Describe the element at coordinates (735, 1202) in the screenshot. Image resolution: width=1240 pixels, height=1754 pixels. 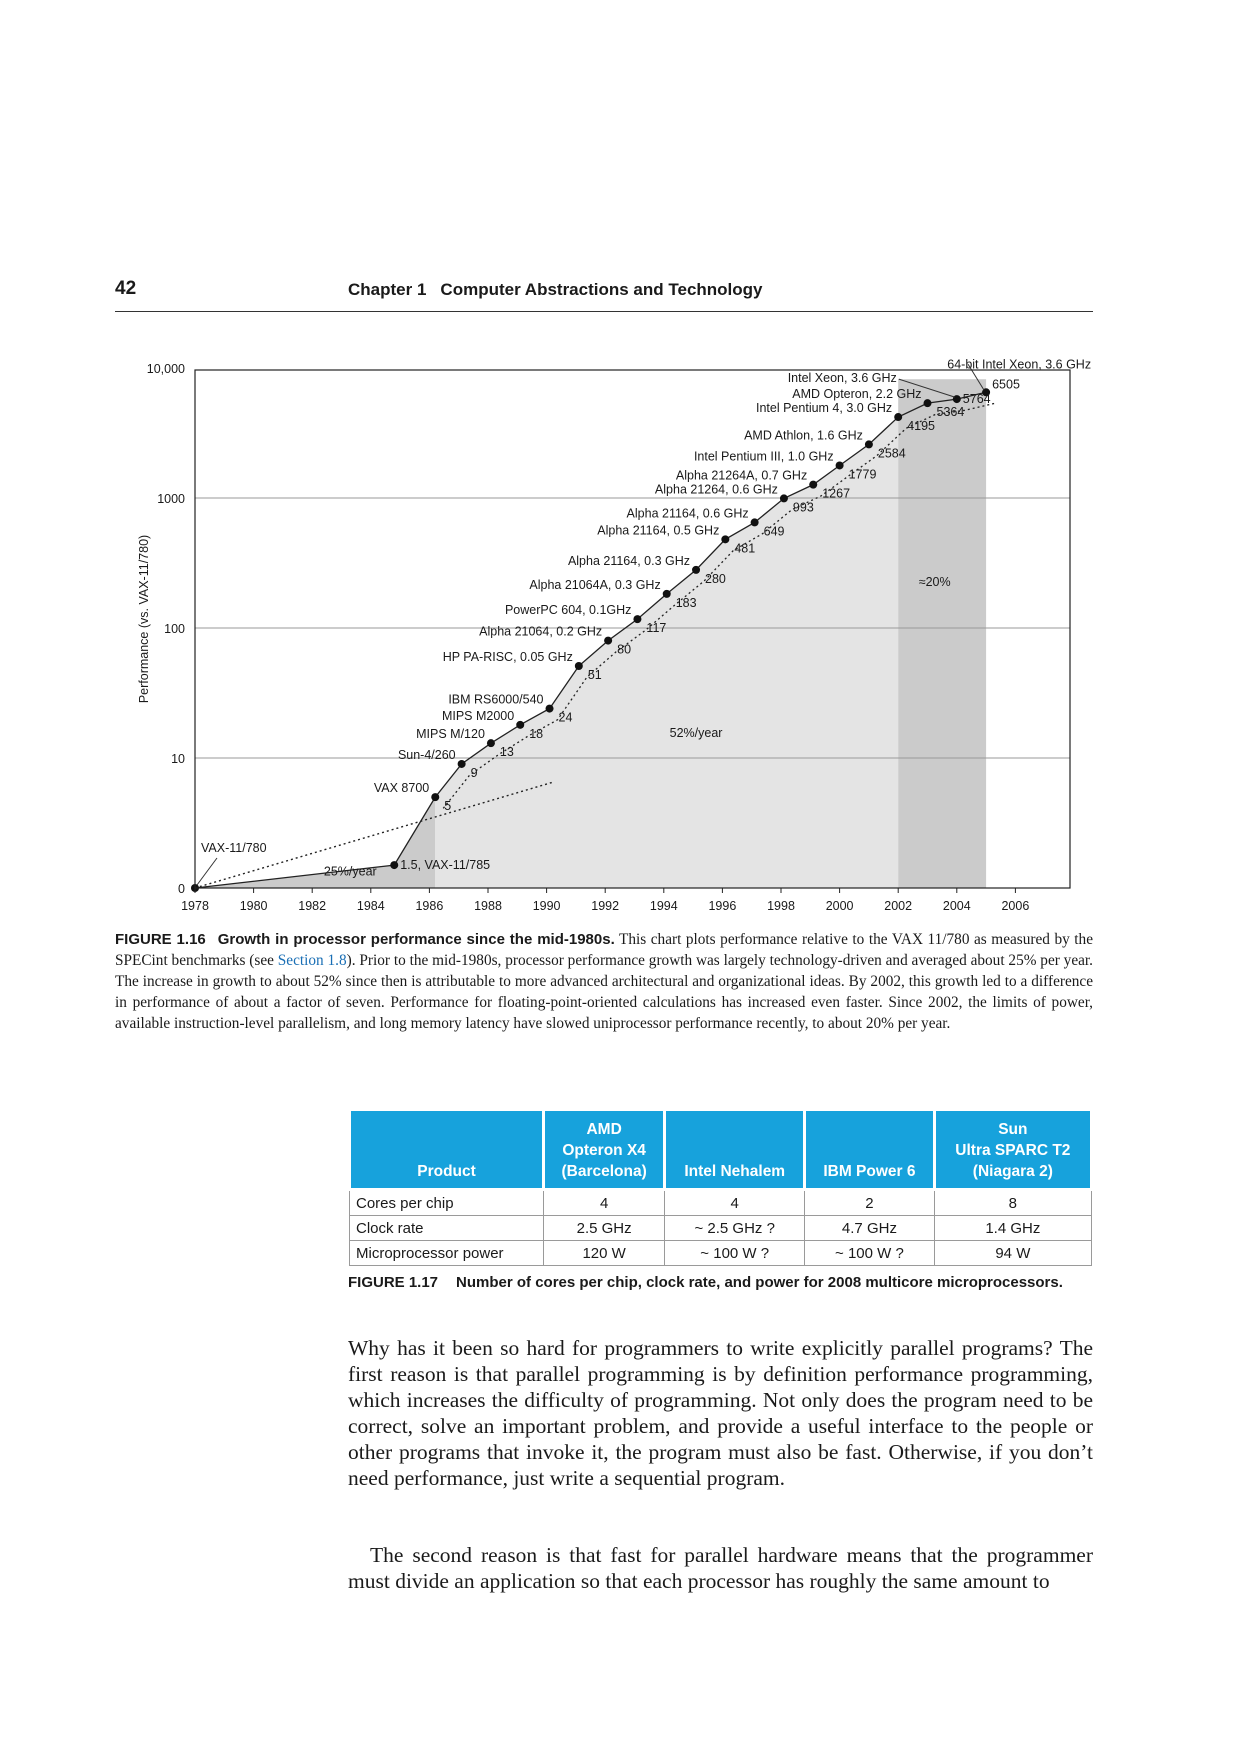
I see `table-cell: 4` at that location.